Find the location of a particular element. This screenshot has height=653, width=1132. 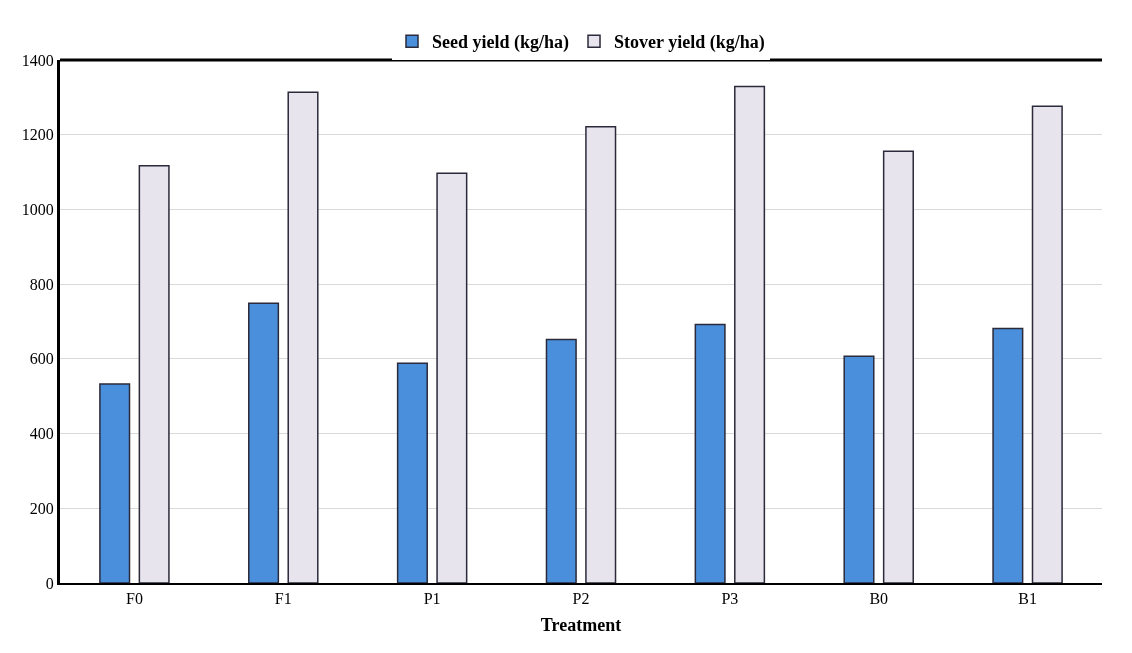

legend-label: Stover yield (kg/ha) is located at coordinates (689, 43).